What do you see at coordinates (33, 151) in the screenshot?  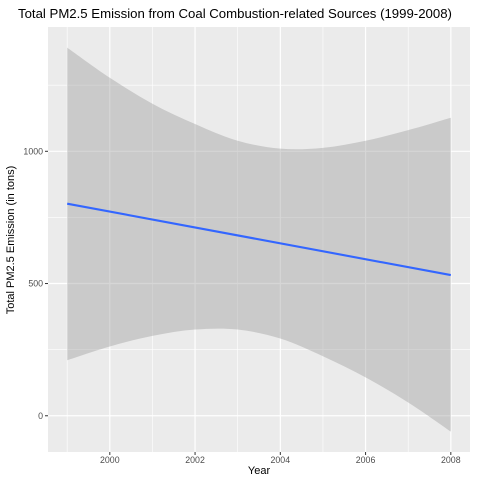 I see `y-tick-label: 1000` at bounding box center [33, 151].